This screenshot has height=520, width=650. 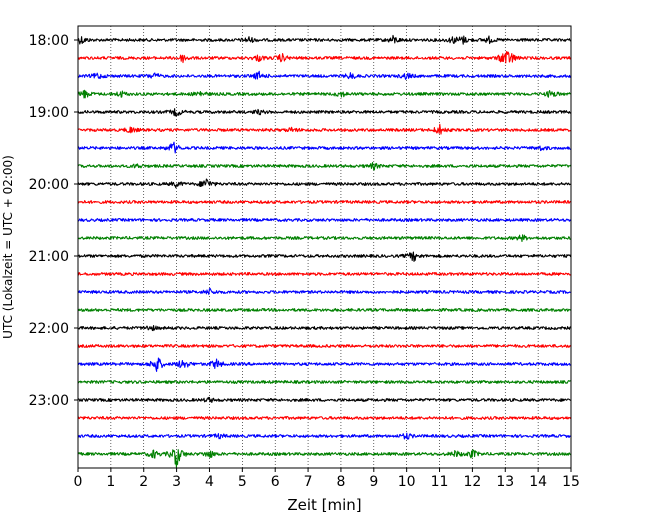 What do you see at coordinates (275, 482) in the screenshot?
I see `x-tick-label: 6` at bounding box center [275, 482].